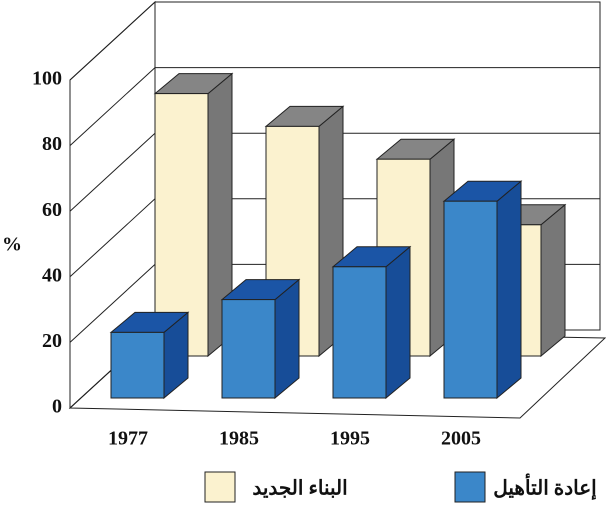  Describe the element at coordinates (47, 79) in the screenshot. I see `y-tick-label: 100` at that location.